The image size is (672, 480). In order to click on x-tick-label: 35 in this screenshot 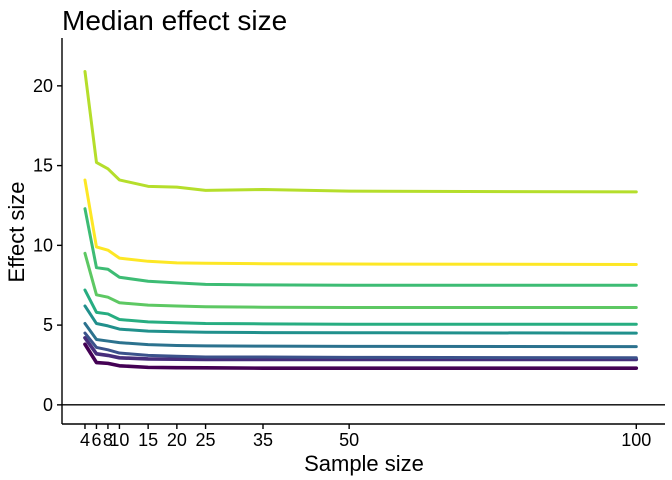, I will do `click(263, 440)`.